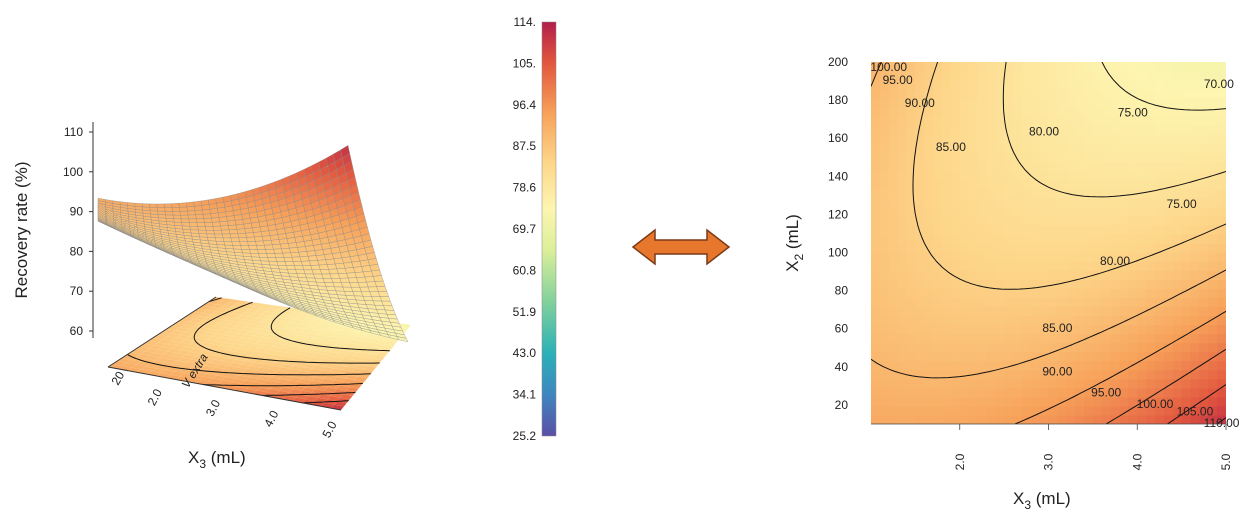 The height and width of the screenshot is (511, 1253). What do you see at coordinates (898, 80) in the screenshot?
I see `contour-label: 95.00` at bounding box center [898, 80].